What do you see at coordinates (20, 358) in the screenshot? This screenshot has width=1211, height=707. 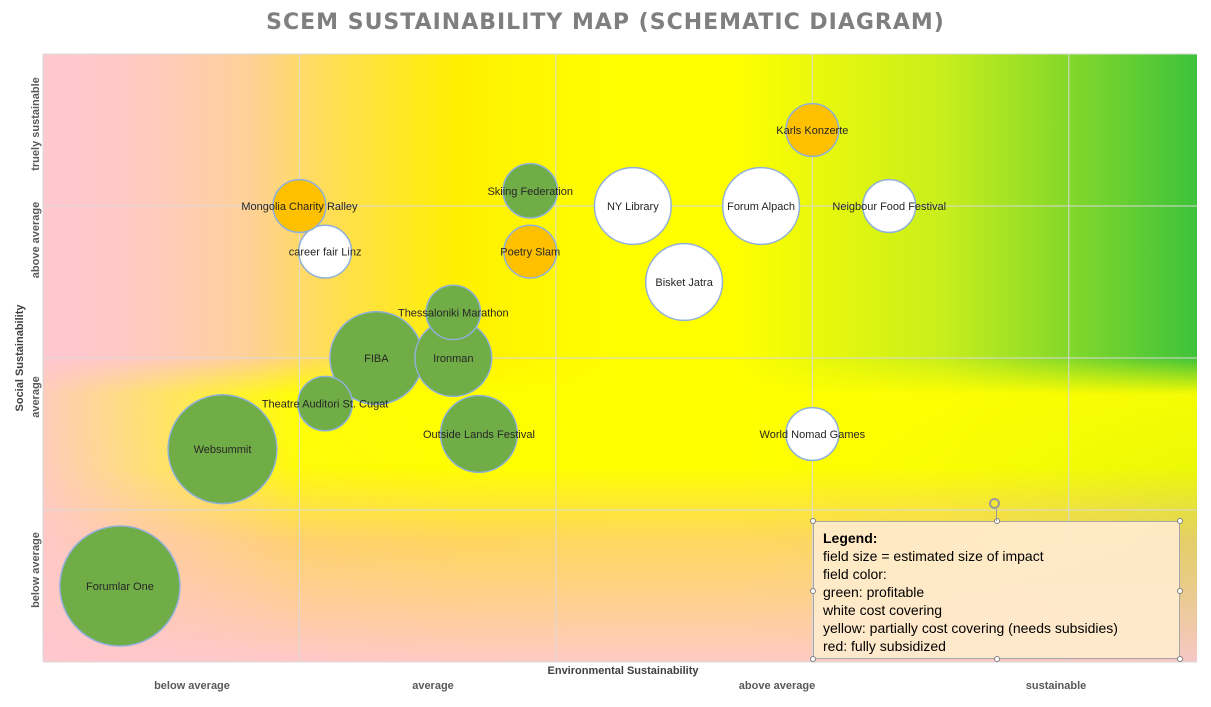 I see `y-axis-label: Social Sustainability` at bounding box center [20, 358].